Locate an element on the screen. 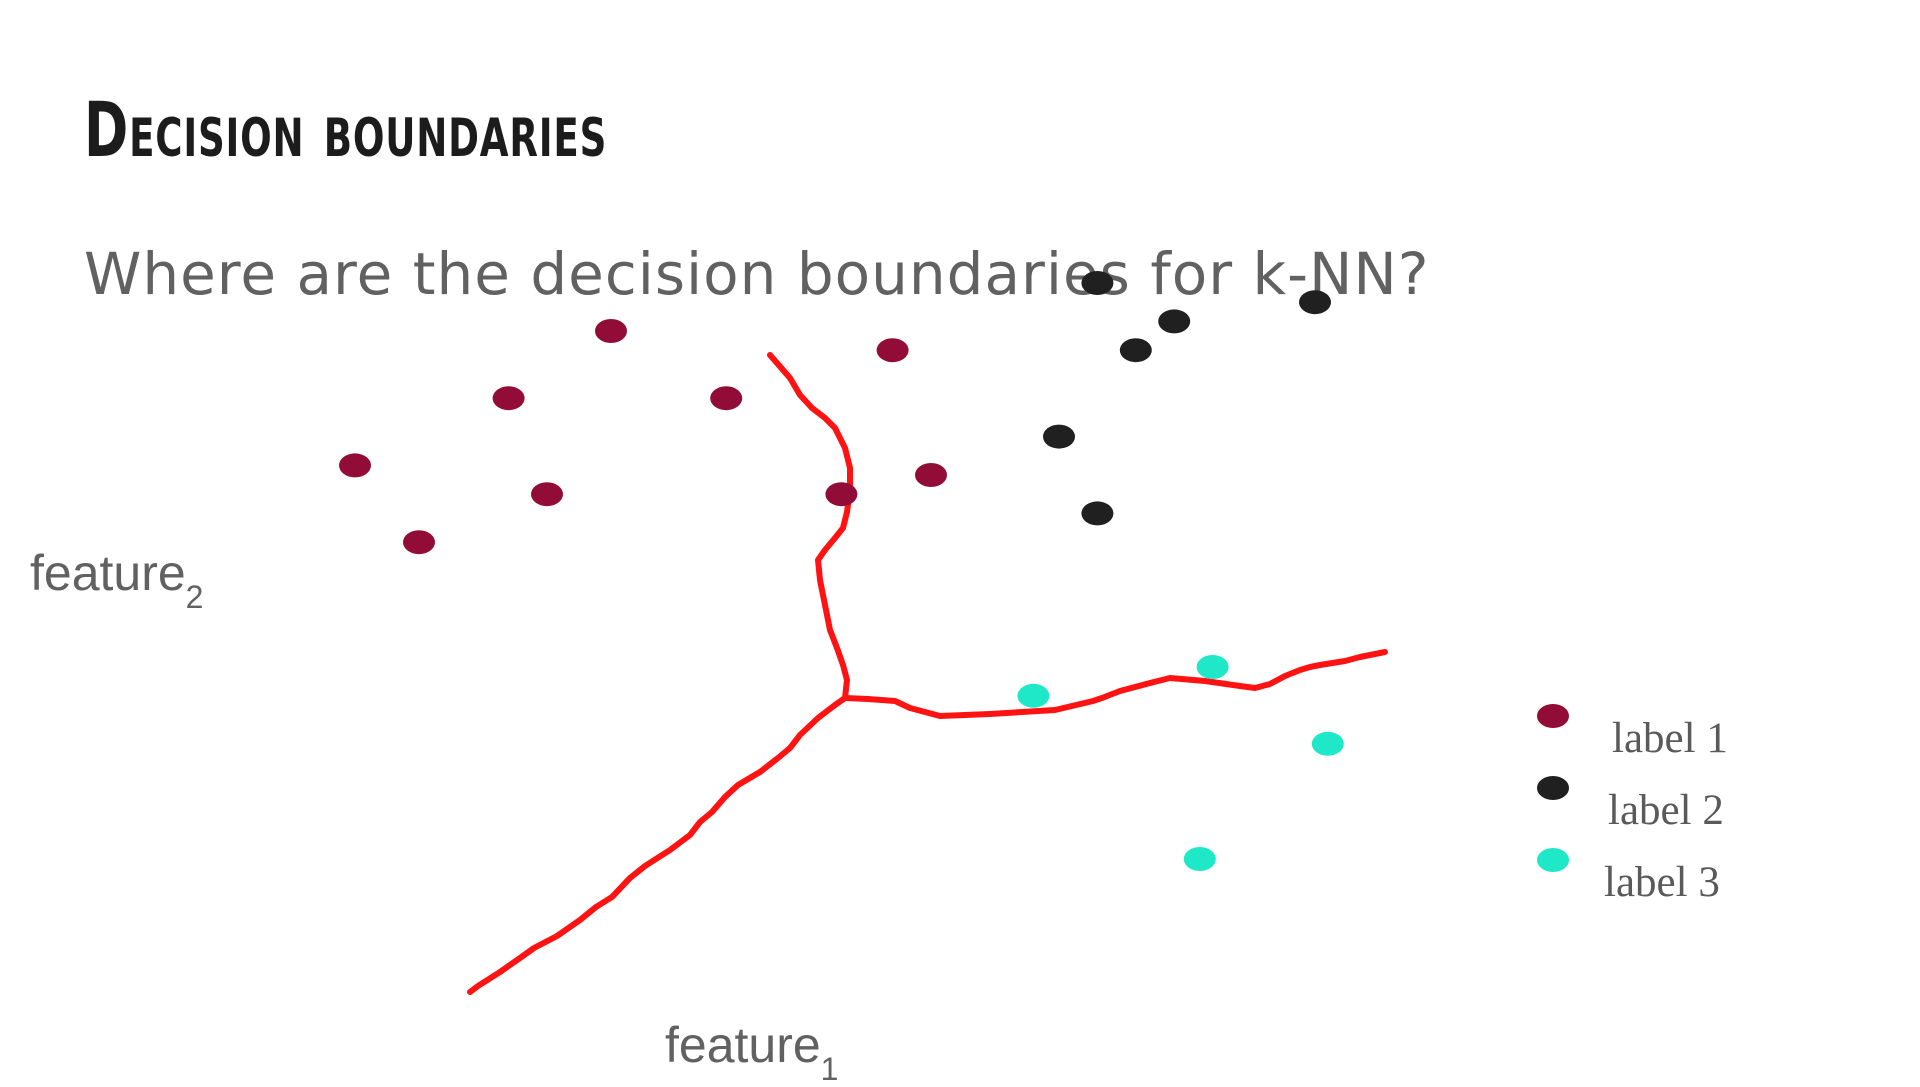 This screenshot has width=1920, height=1087. legend-label-1: label 1 is located at coordinates (1670, 738).